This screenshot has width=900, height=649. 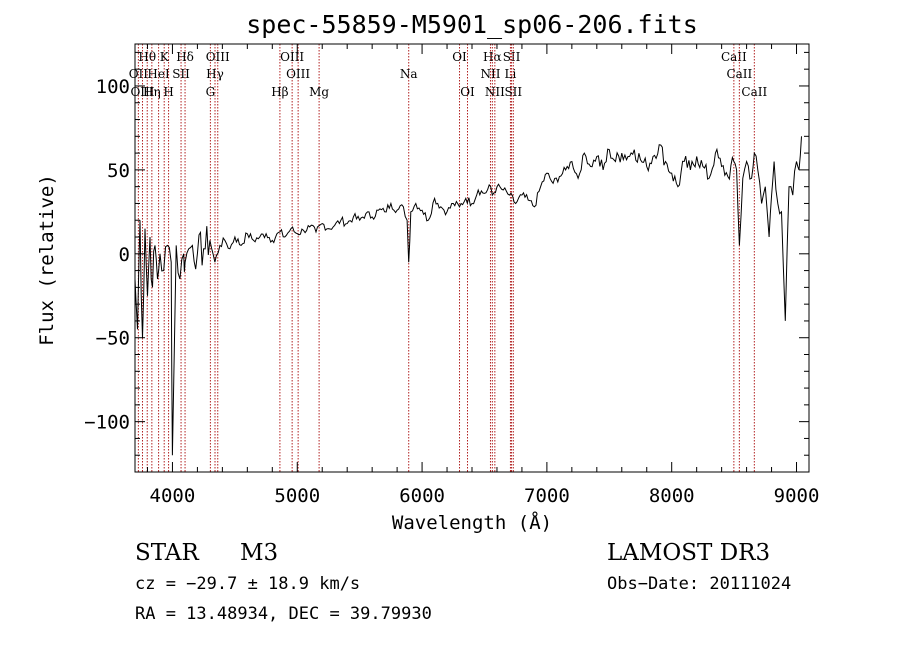 I want to click on marker-label-2: Hδ, so click(x=185, y=57).